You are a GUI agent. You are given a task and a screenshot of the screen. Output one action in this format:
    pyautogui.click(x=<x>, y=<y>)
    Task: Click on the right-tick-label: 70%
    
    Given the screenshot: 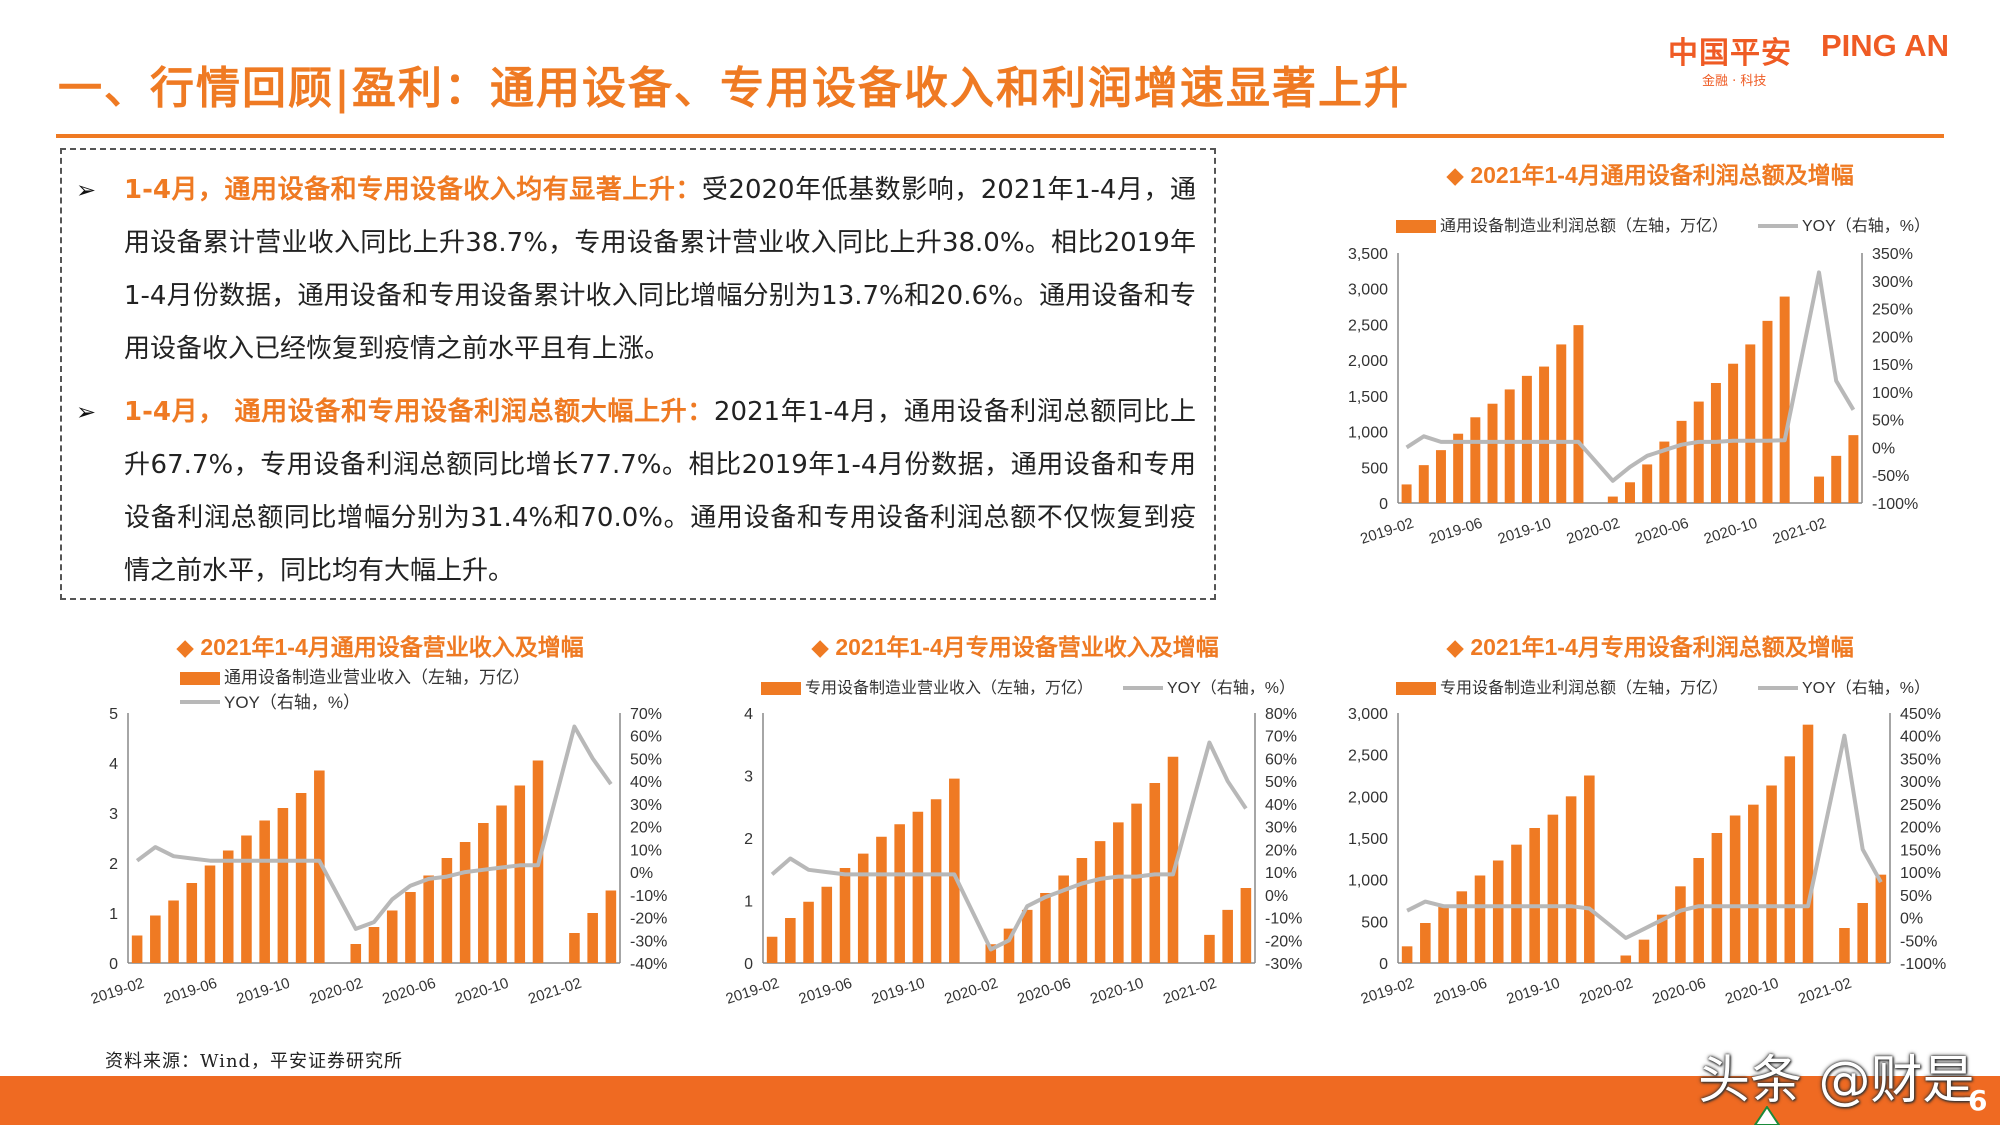 What is the action you would take?
    pyautogui.click(x=646, y=714)
    